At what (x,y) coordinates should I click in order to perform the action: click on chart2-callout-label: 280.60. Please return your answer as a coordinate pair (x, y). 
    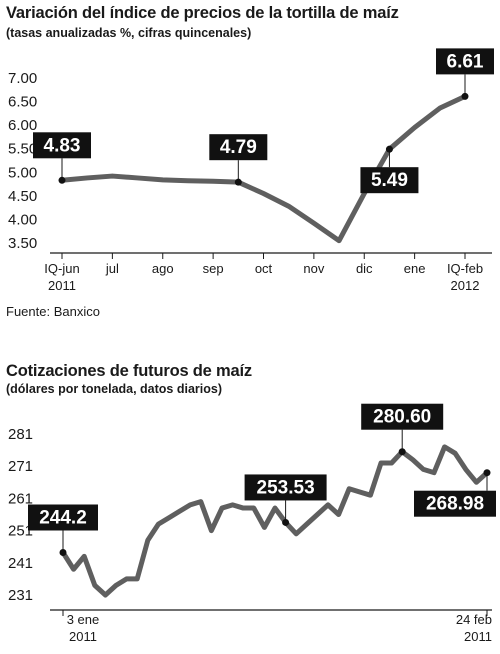
    Looking at the image, I should click on (402, 417).